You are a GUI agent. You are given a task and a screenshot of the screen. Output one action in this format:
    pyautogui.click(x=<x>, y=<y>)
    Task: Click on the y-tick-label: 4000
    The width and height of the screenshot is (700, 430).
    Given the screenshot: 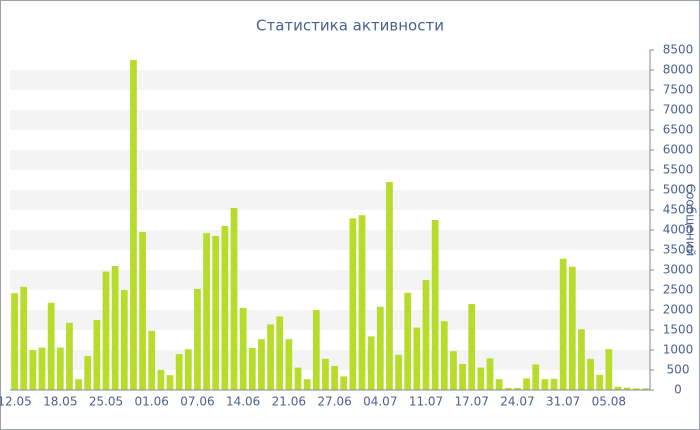 What is the action you would take?
    pyautogui.click(x=678, y=230)
    